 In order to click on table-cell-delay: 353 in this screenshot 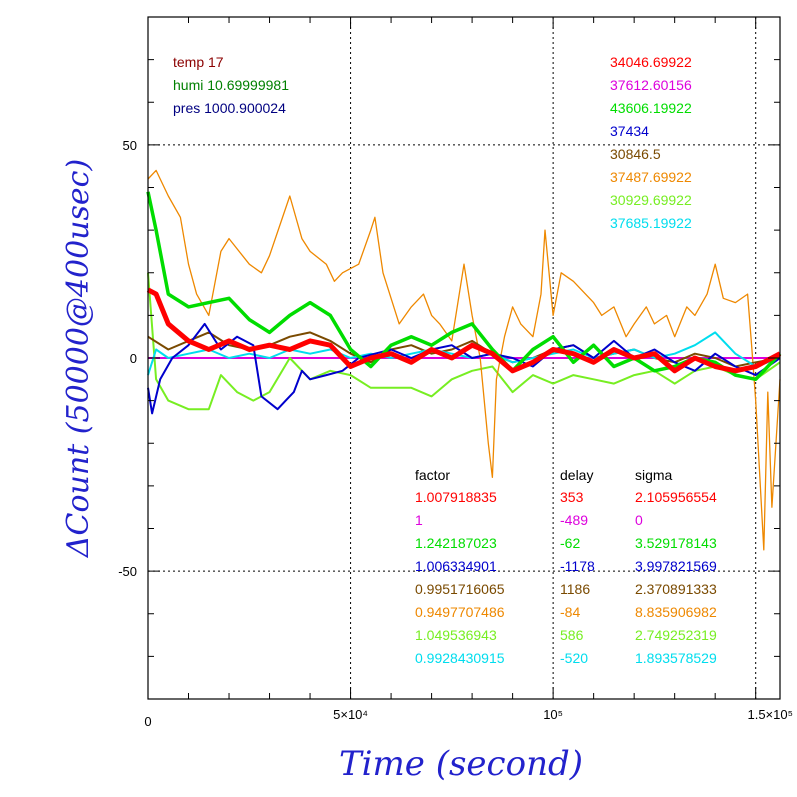, I will do `click(572, 497)`.